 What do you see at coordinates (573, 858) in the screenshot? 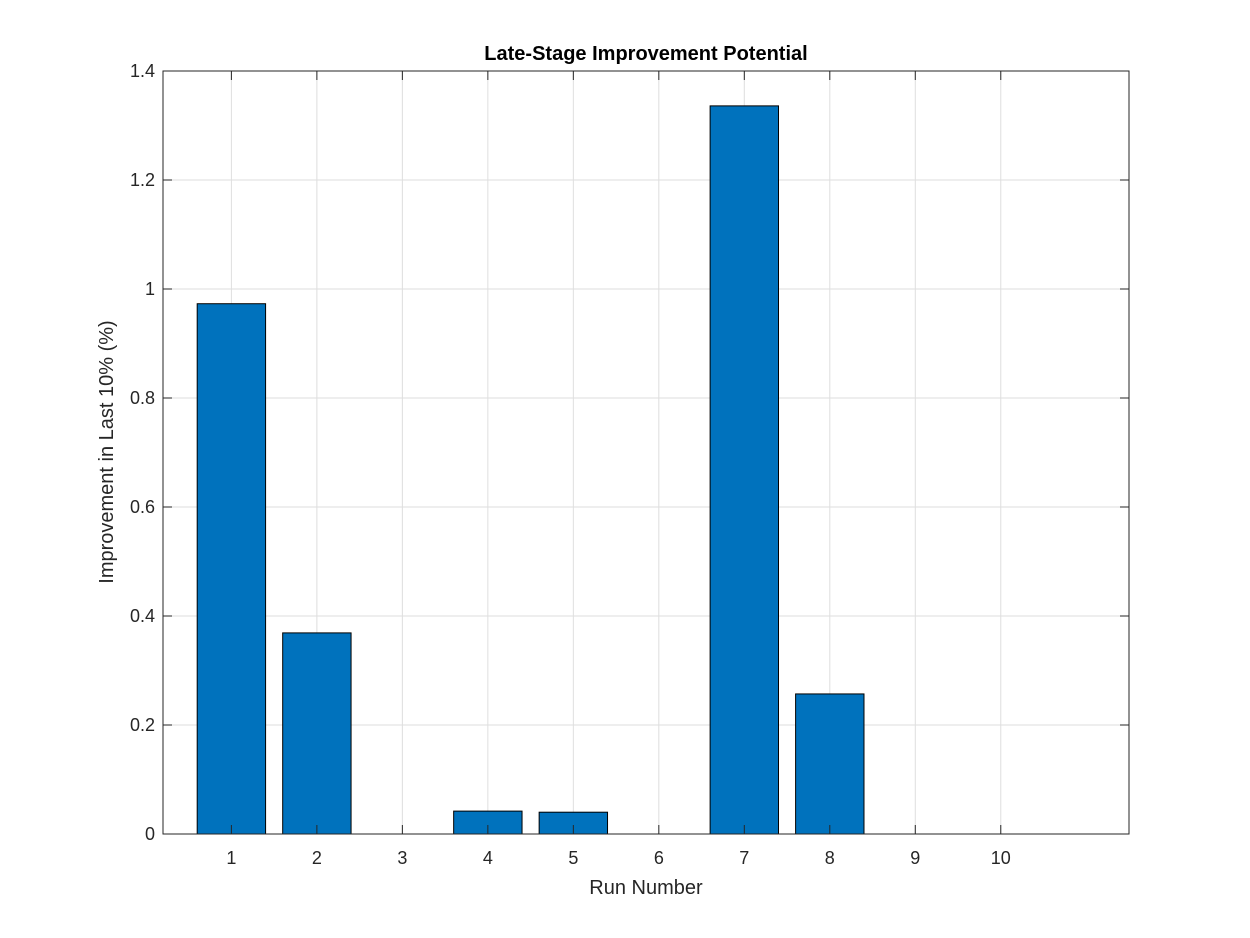
I see `x-tick-label: 5` at bounding box center [573, 858].